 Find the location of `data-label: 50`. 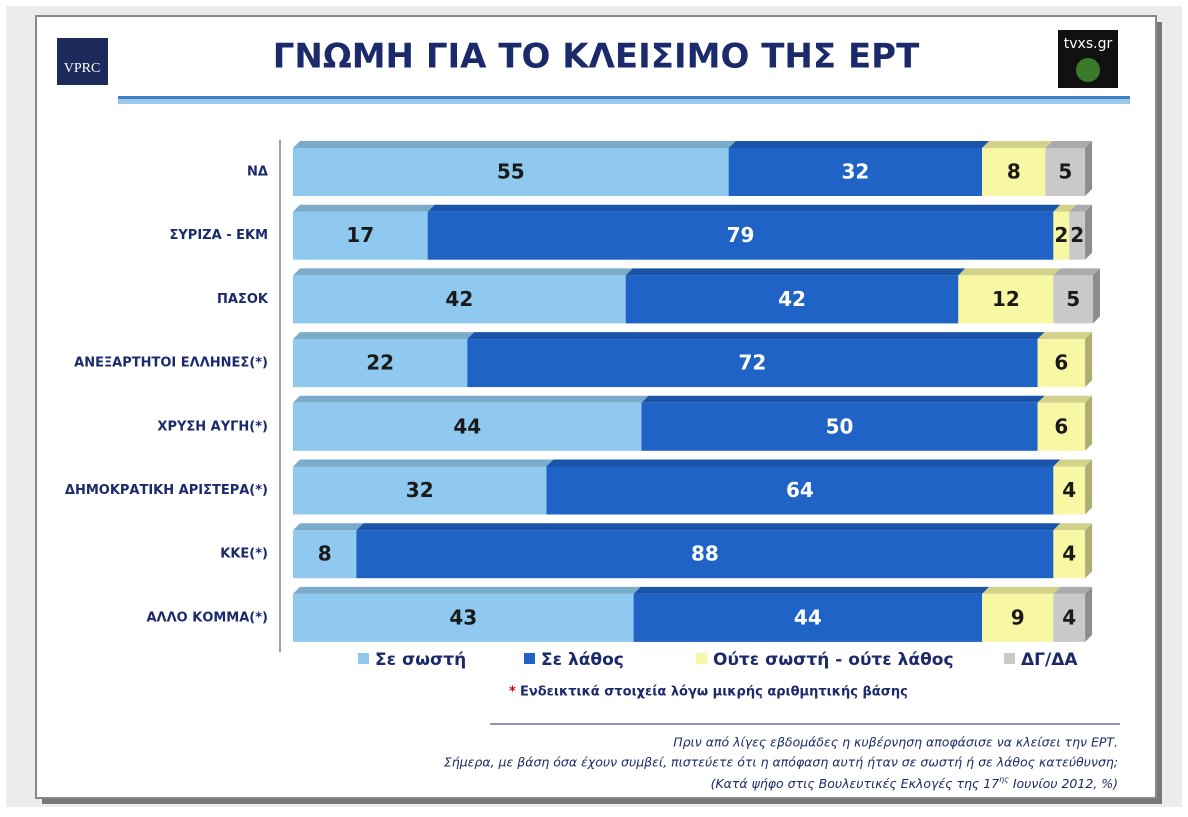

data-label: 50 is located at coordinates (840, 426).